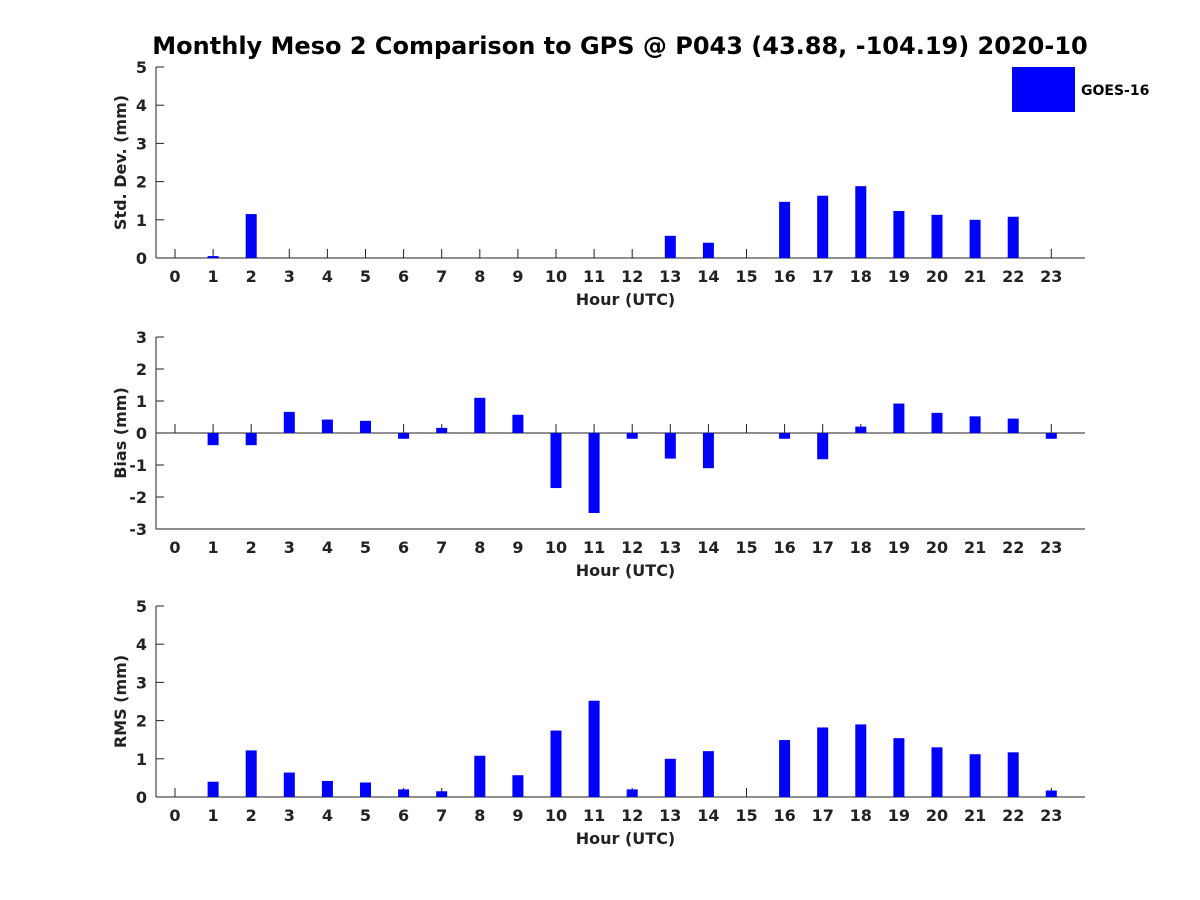 The height and width of the screenshot is (900, 1200). Describe the element at coordinates (1080, 89) in the screenshot. I see `legend: GOES-16` at that location.